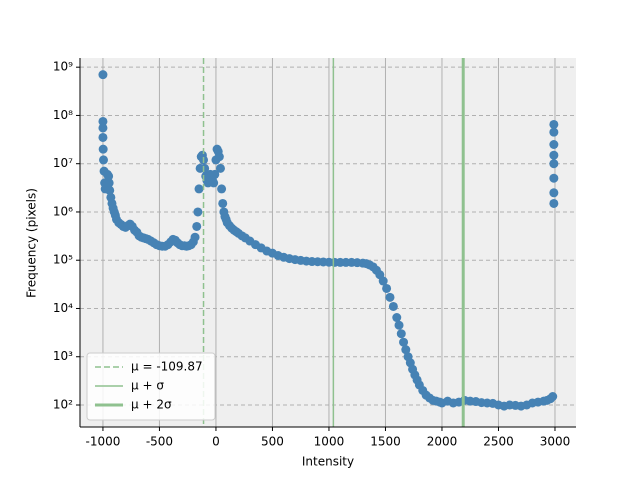 This screenshot has height=480, width=640. Describe the element at coordinates (63, 356) in the screenshot. I see `y-tick-label: 10³` at that location.